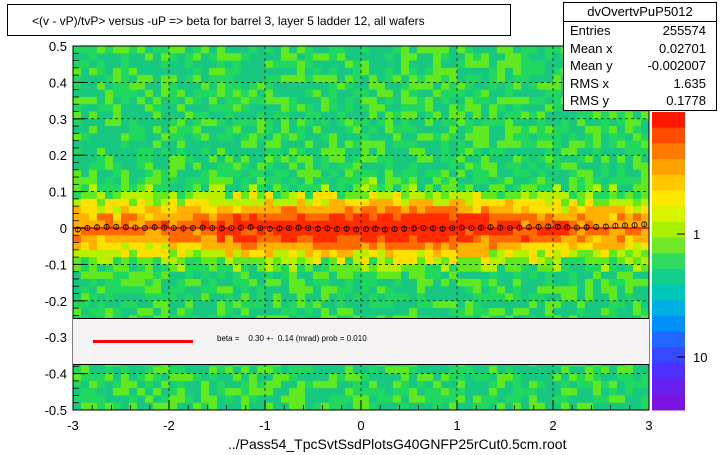  Describe the element at coordinates (668, 135) in the screenshot. I see `colorbar-step` at that location.